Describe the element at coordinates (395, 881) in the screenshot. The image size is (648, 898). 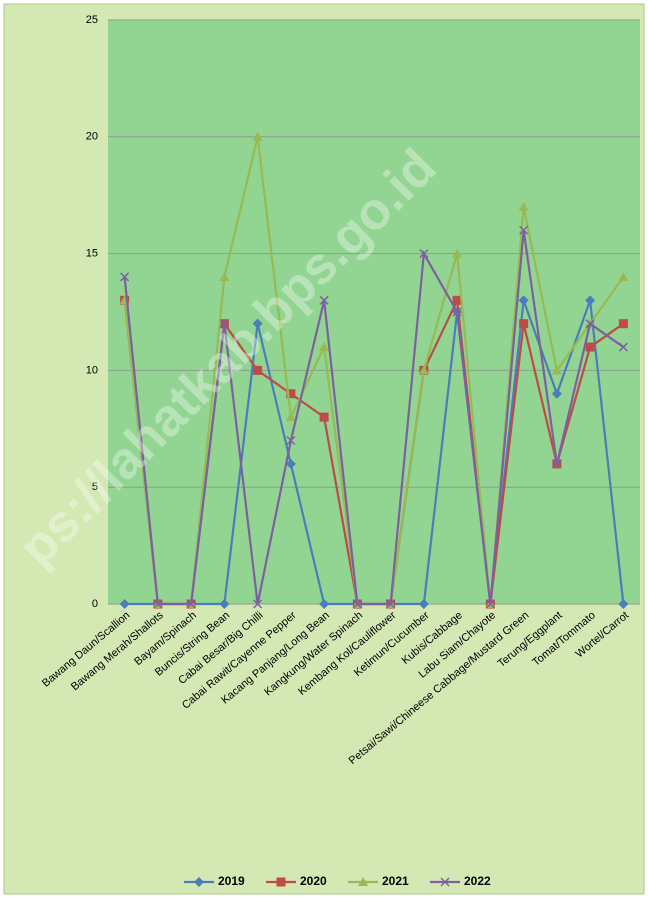
I see `legend-label: 2021` at that location.